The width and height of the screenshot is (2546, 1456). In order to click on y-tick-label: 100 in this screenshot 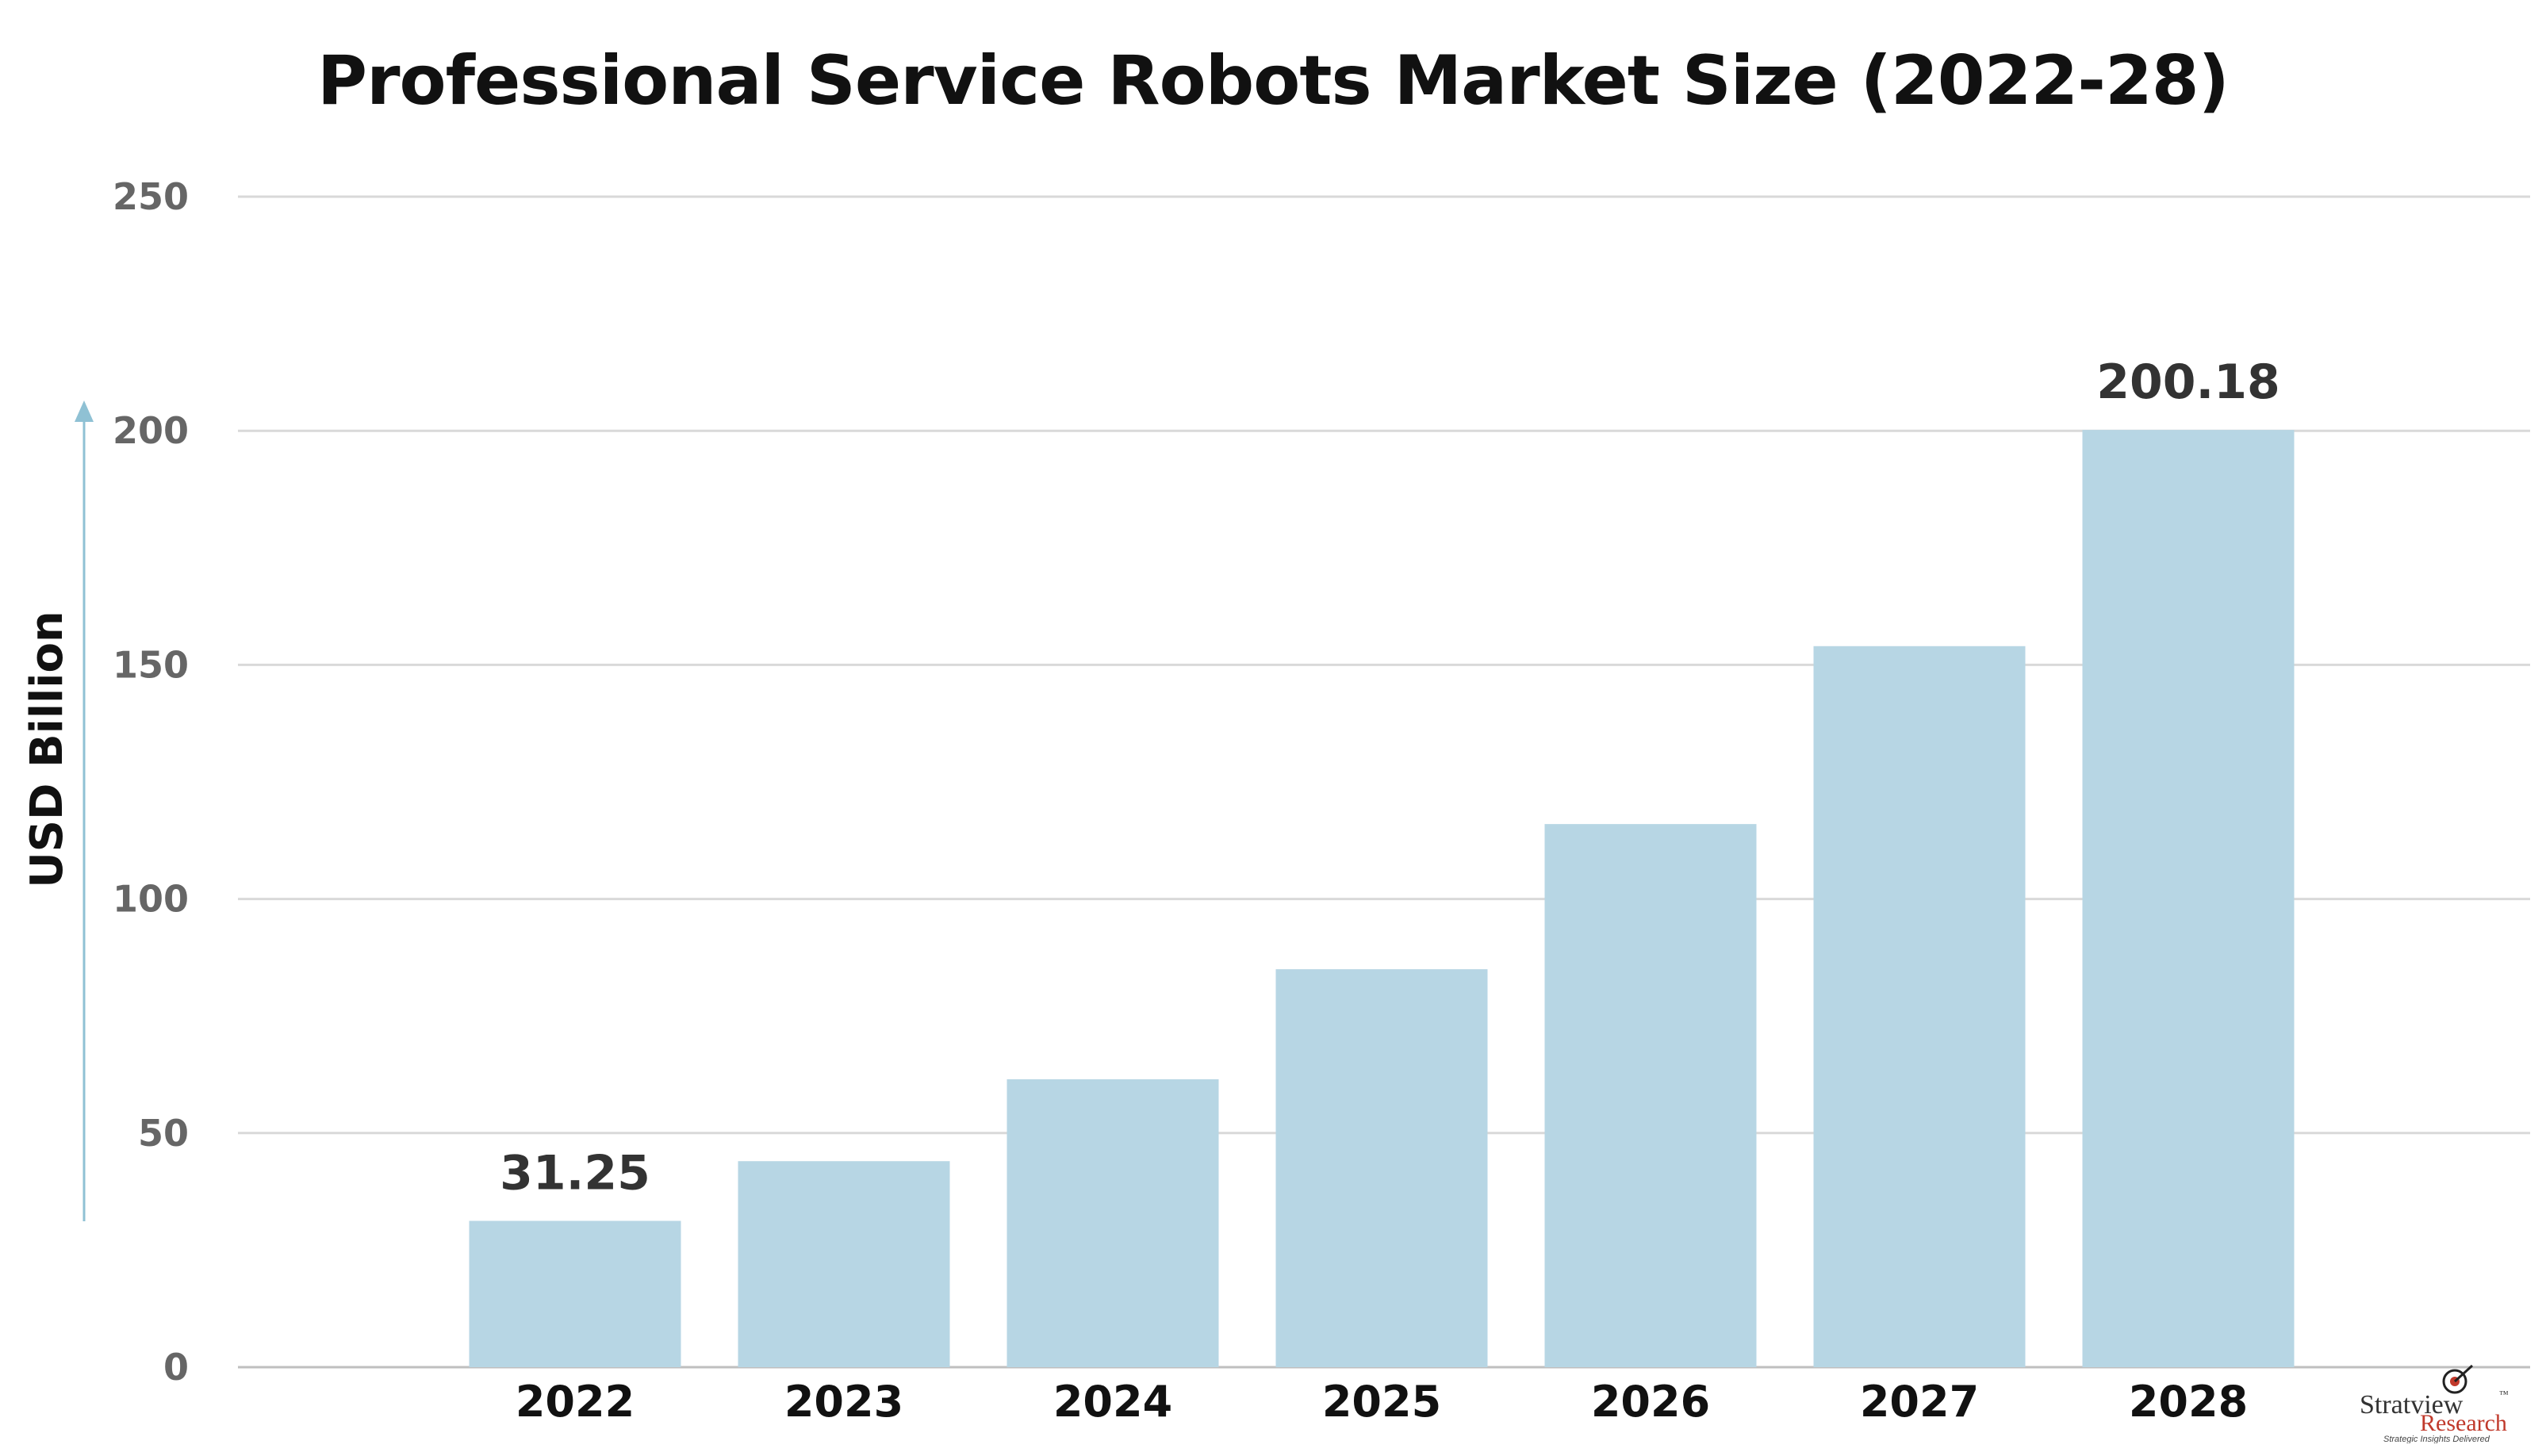, I will do `click(151, 899)`.